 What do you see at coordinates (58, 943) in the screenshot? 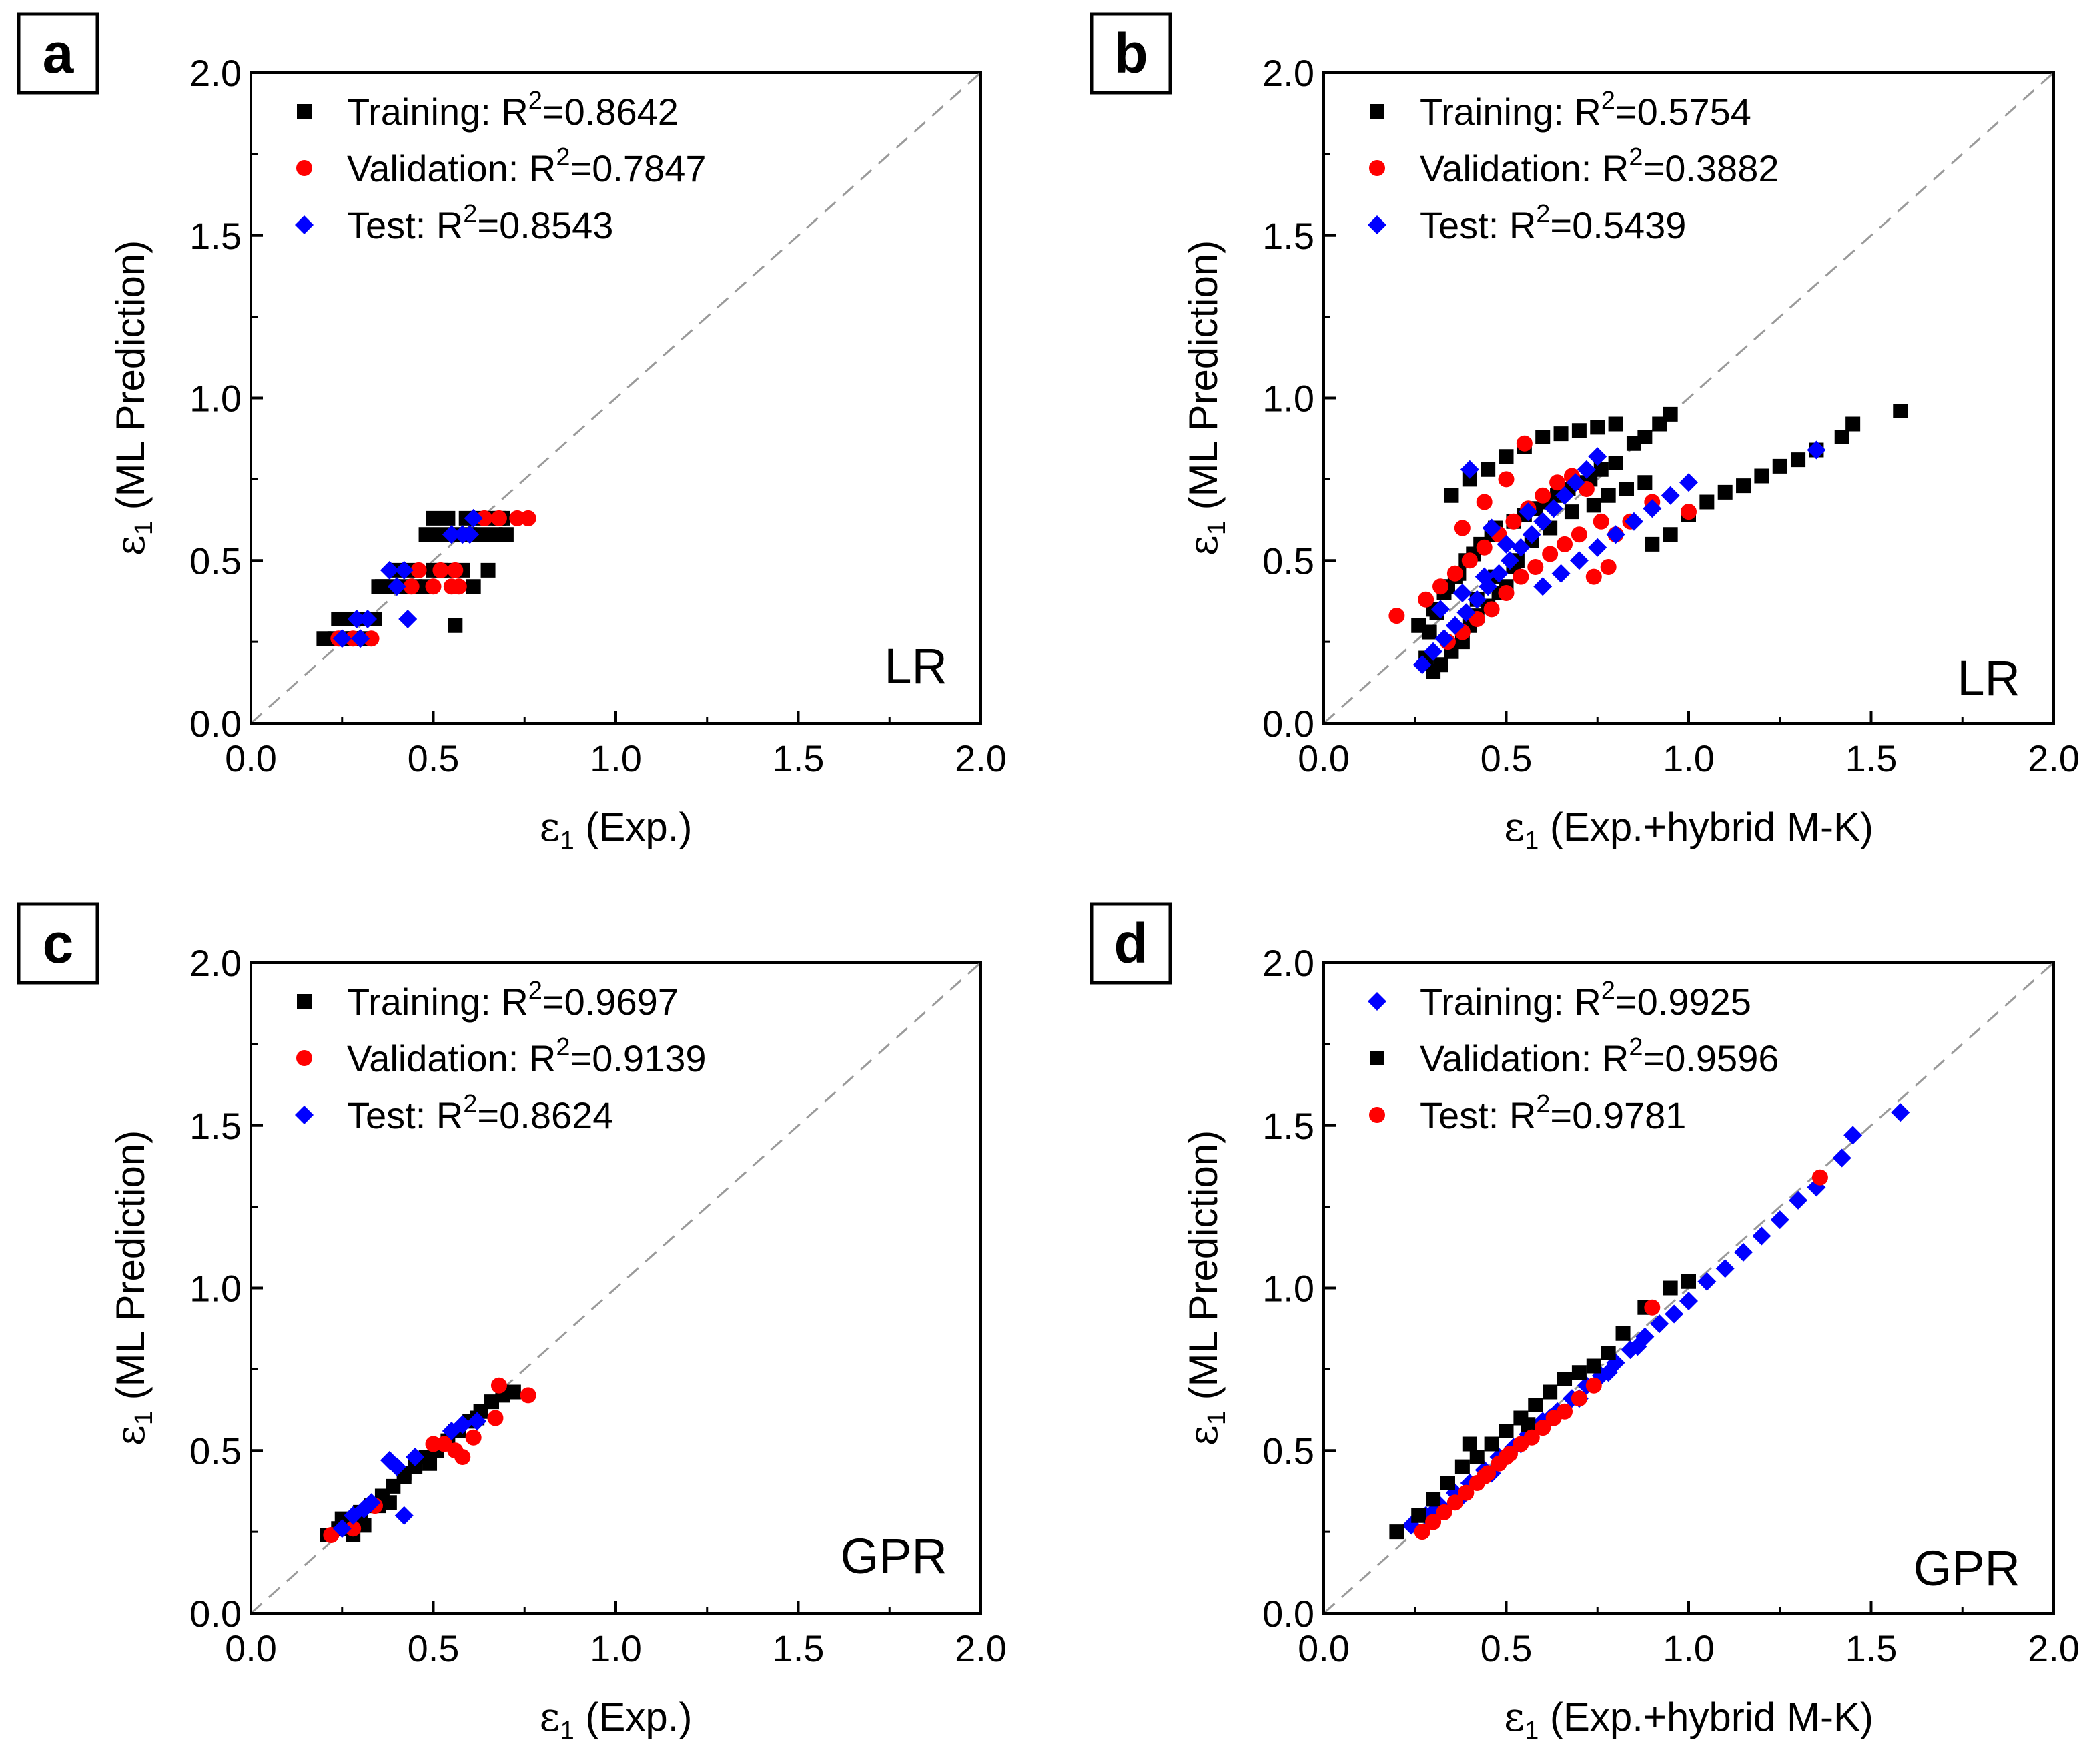
I see `panel-letter: c` at bounding box center [58, 943].